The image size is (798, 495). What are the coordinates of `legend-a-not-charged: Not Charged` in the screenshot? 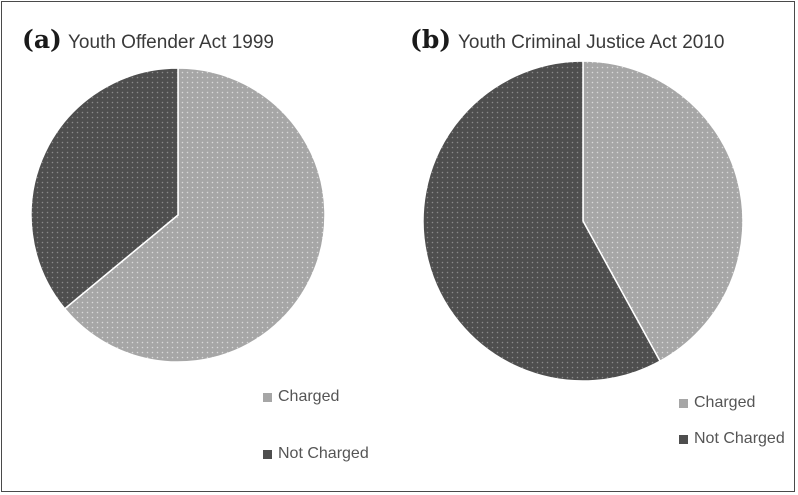 It's located at (316, 454).